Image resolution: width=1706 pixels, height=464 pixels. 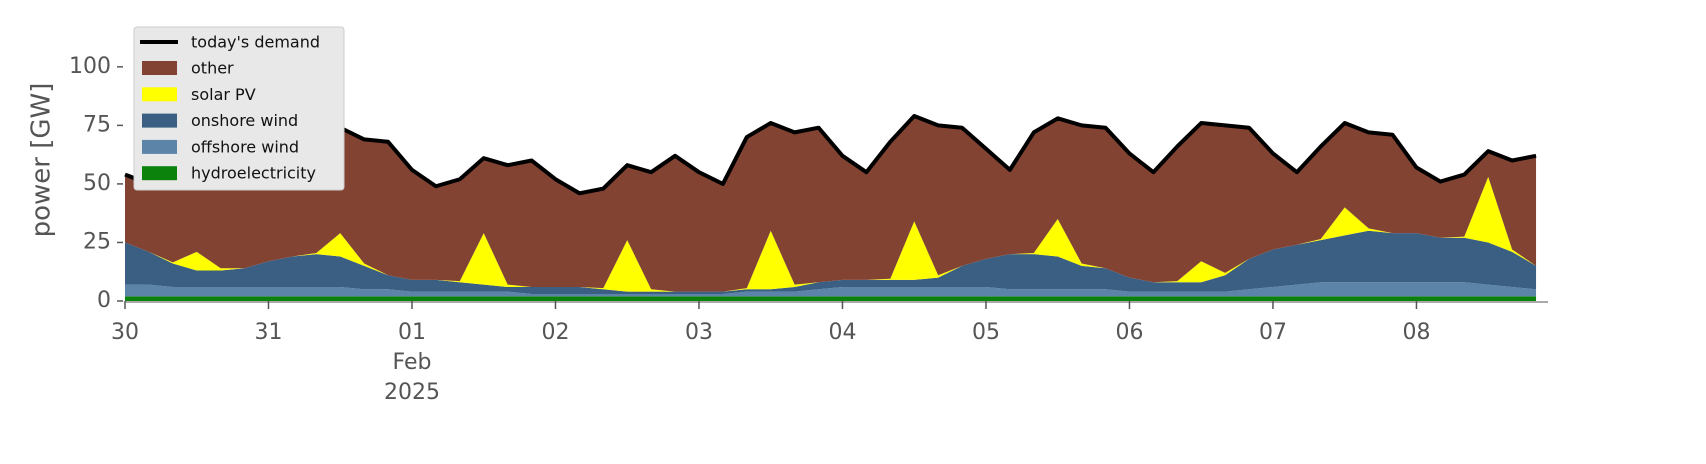 I want to click on x-tick-label: 31, so click(x=268, y=332).